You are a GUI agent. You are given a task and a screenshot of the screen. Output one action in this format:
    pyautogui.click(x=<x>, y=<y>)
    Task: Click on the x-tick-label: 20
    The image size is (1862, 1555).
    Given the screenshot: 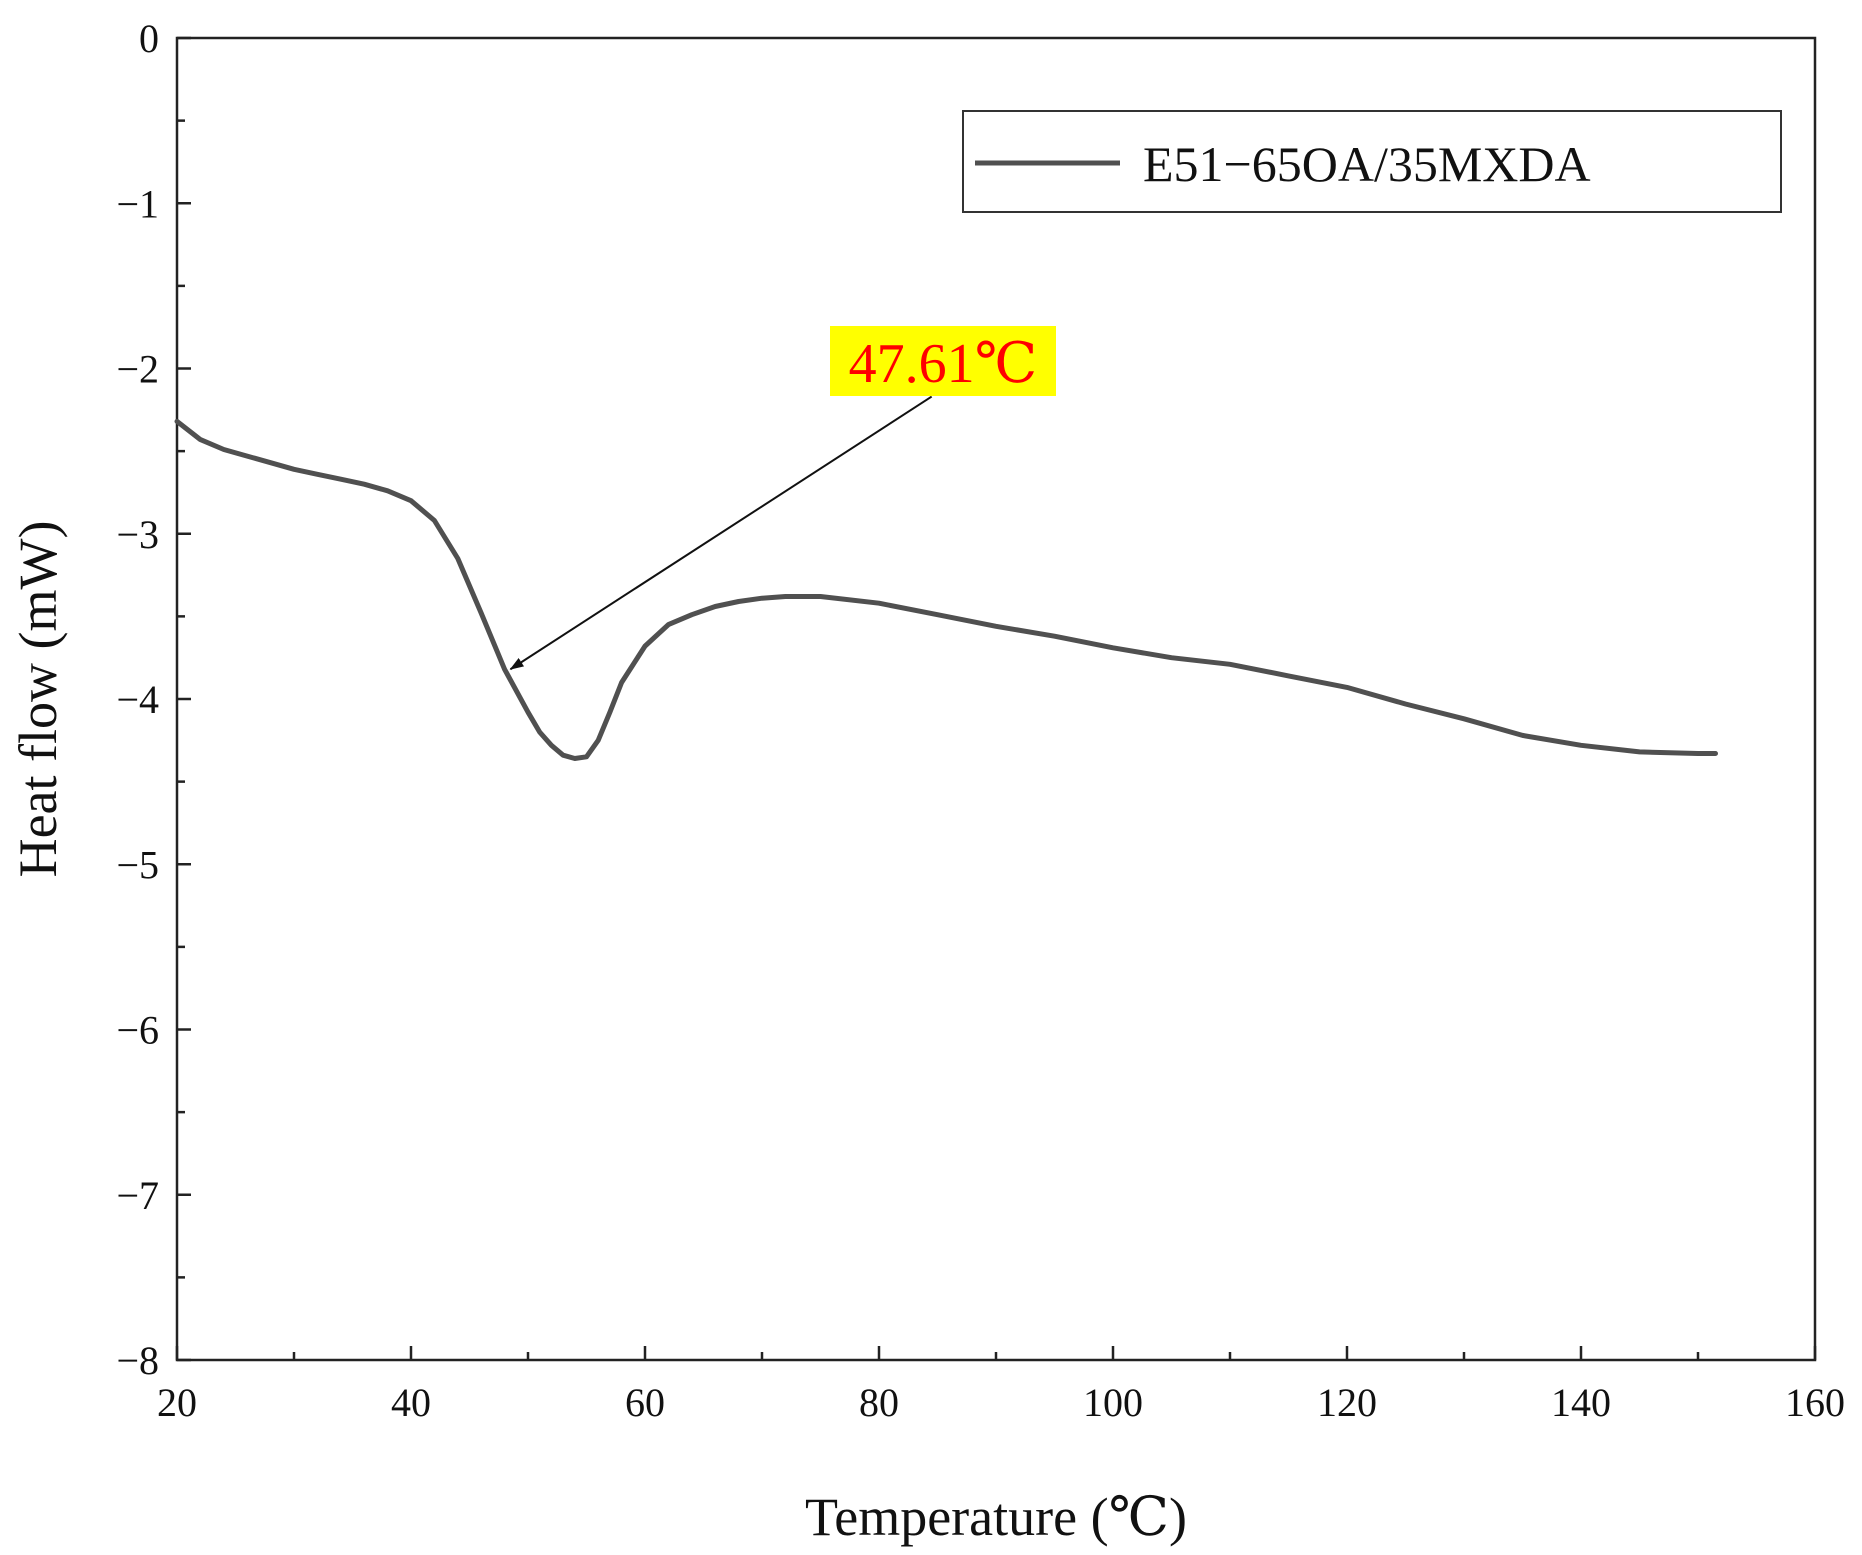 What is the action you would take?
    pyautogui.click(x=177, y=1402)
    